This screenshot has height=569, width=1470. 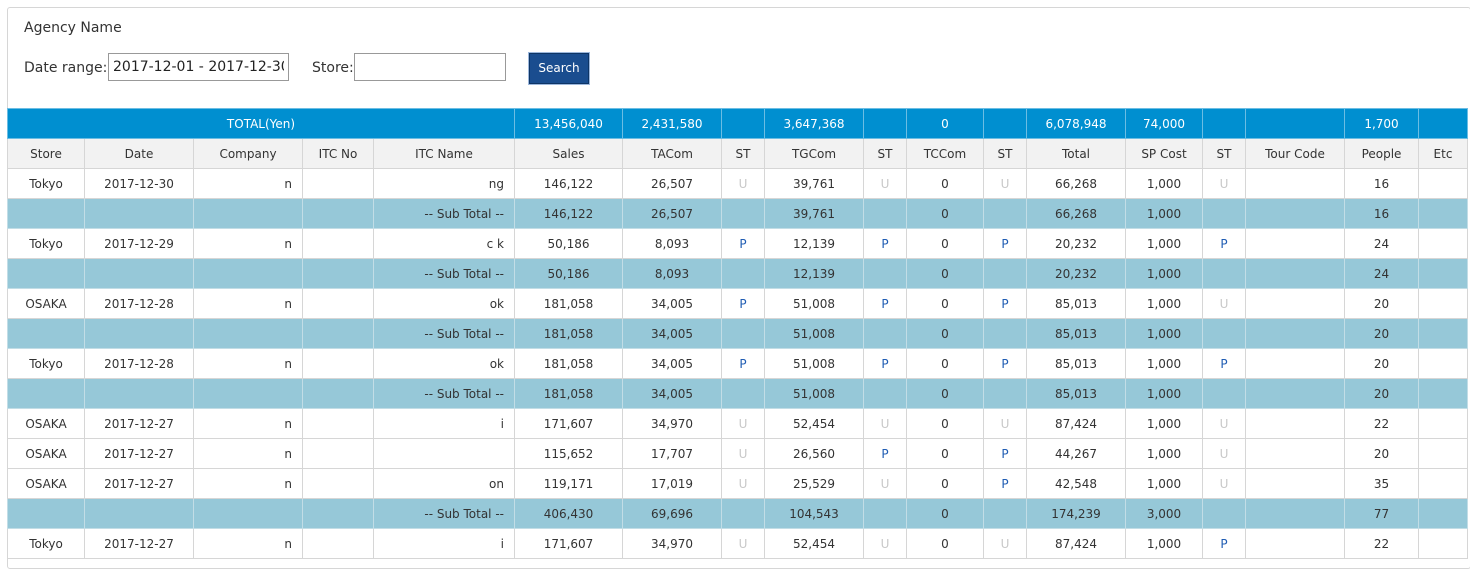 I want to click on cell-st2: P, so click(x=885, y=243).